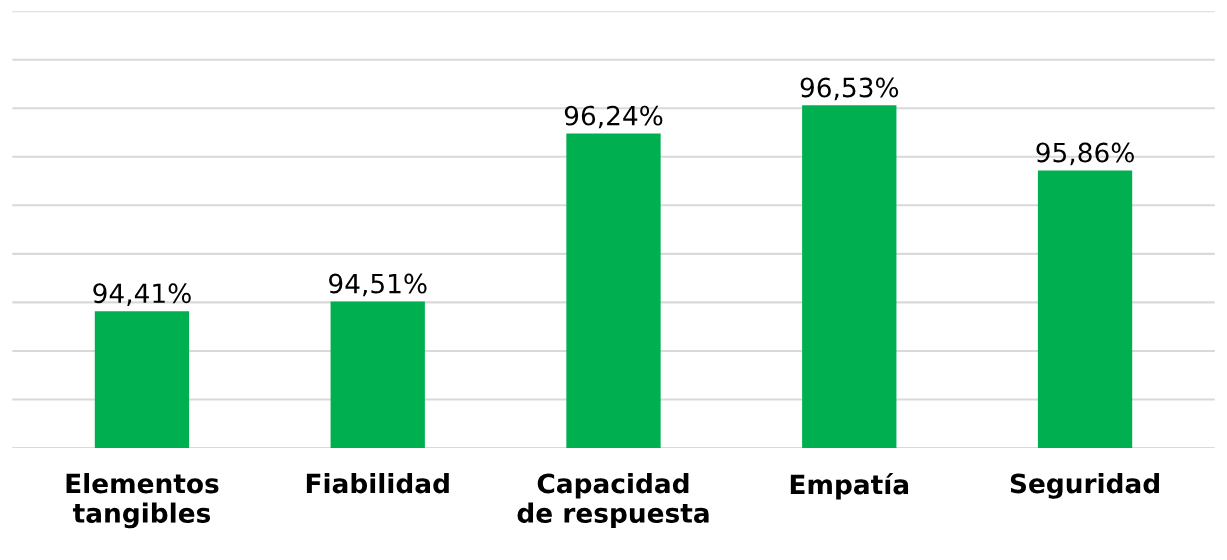 The height and width of the screenshot is (560, 1227). I want to click on x-tick-label: Elementos tangibles, so click(142, 501).